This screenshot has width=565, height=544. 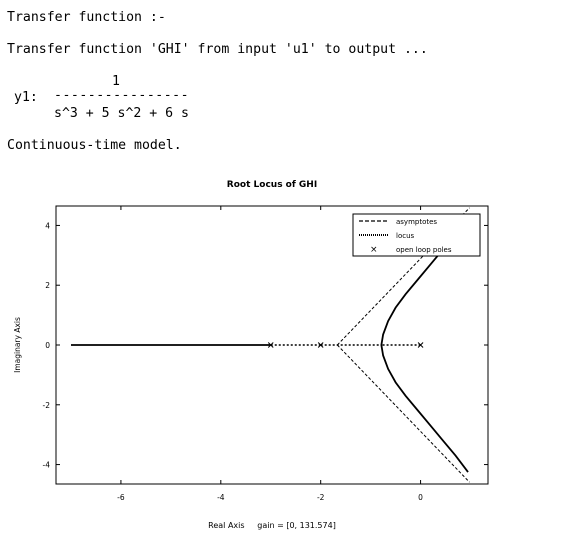 What do you see at coordinates (116, 81) in the screenshot?
I see `tf-numerator: 1` at bounding box center [116, 81].